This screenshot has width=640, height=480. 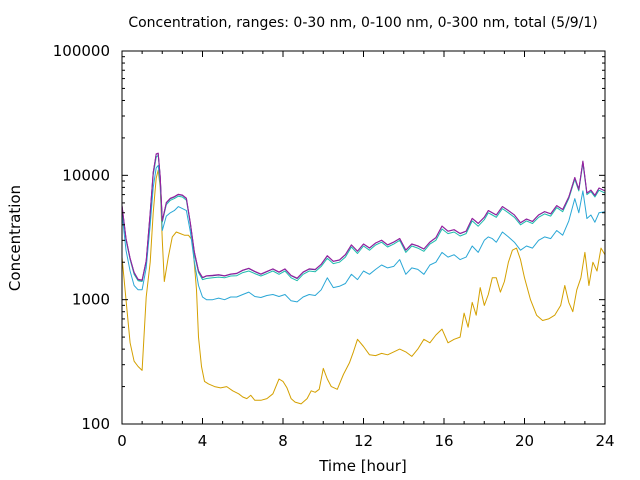 I want to click on y-tick-label: 100, so click(x=95, y=424).